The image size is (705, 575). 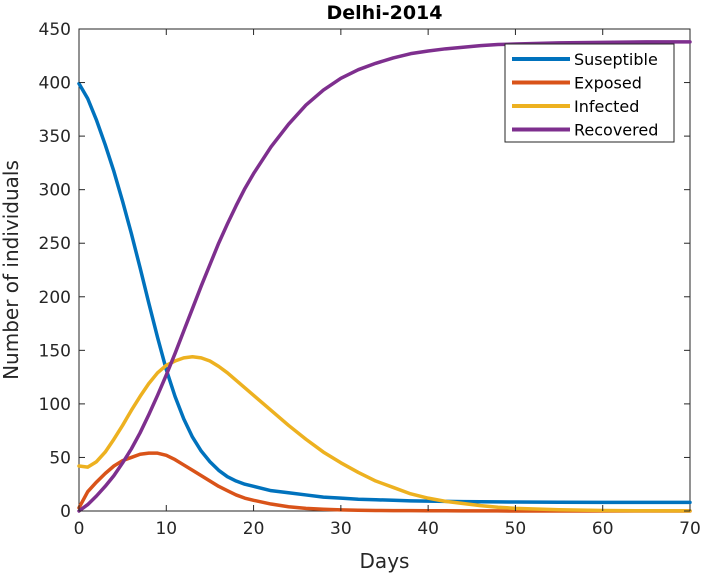 What do you see at coordinates (690, 529) in the screenshot?
I see `x-tick-label: 70` at bounding box center [690, 529].